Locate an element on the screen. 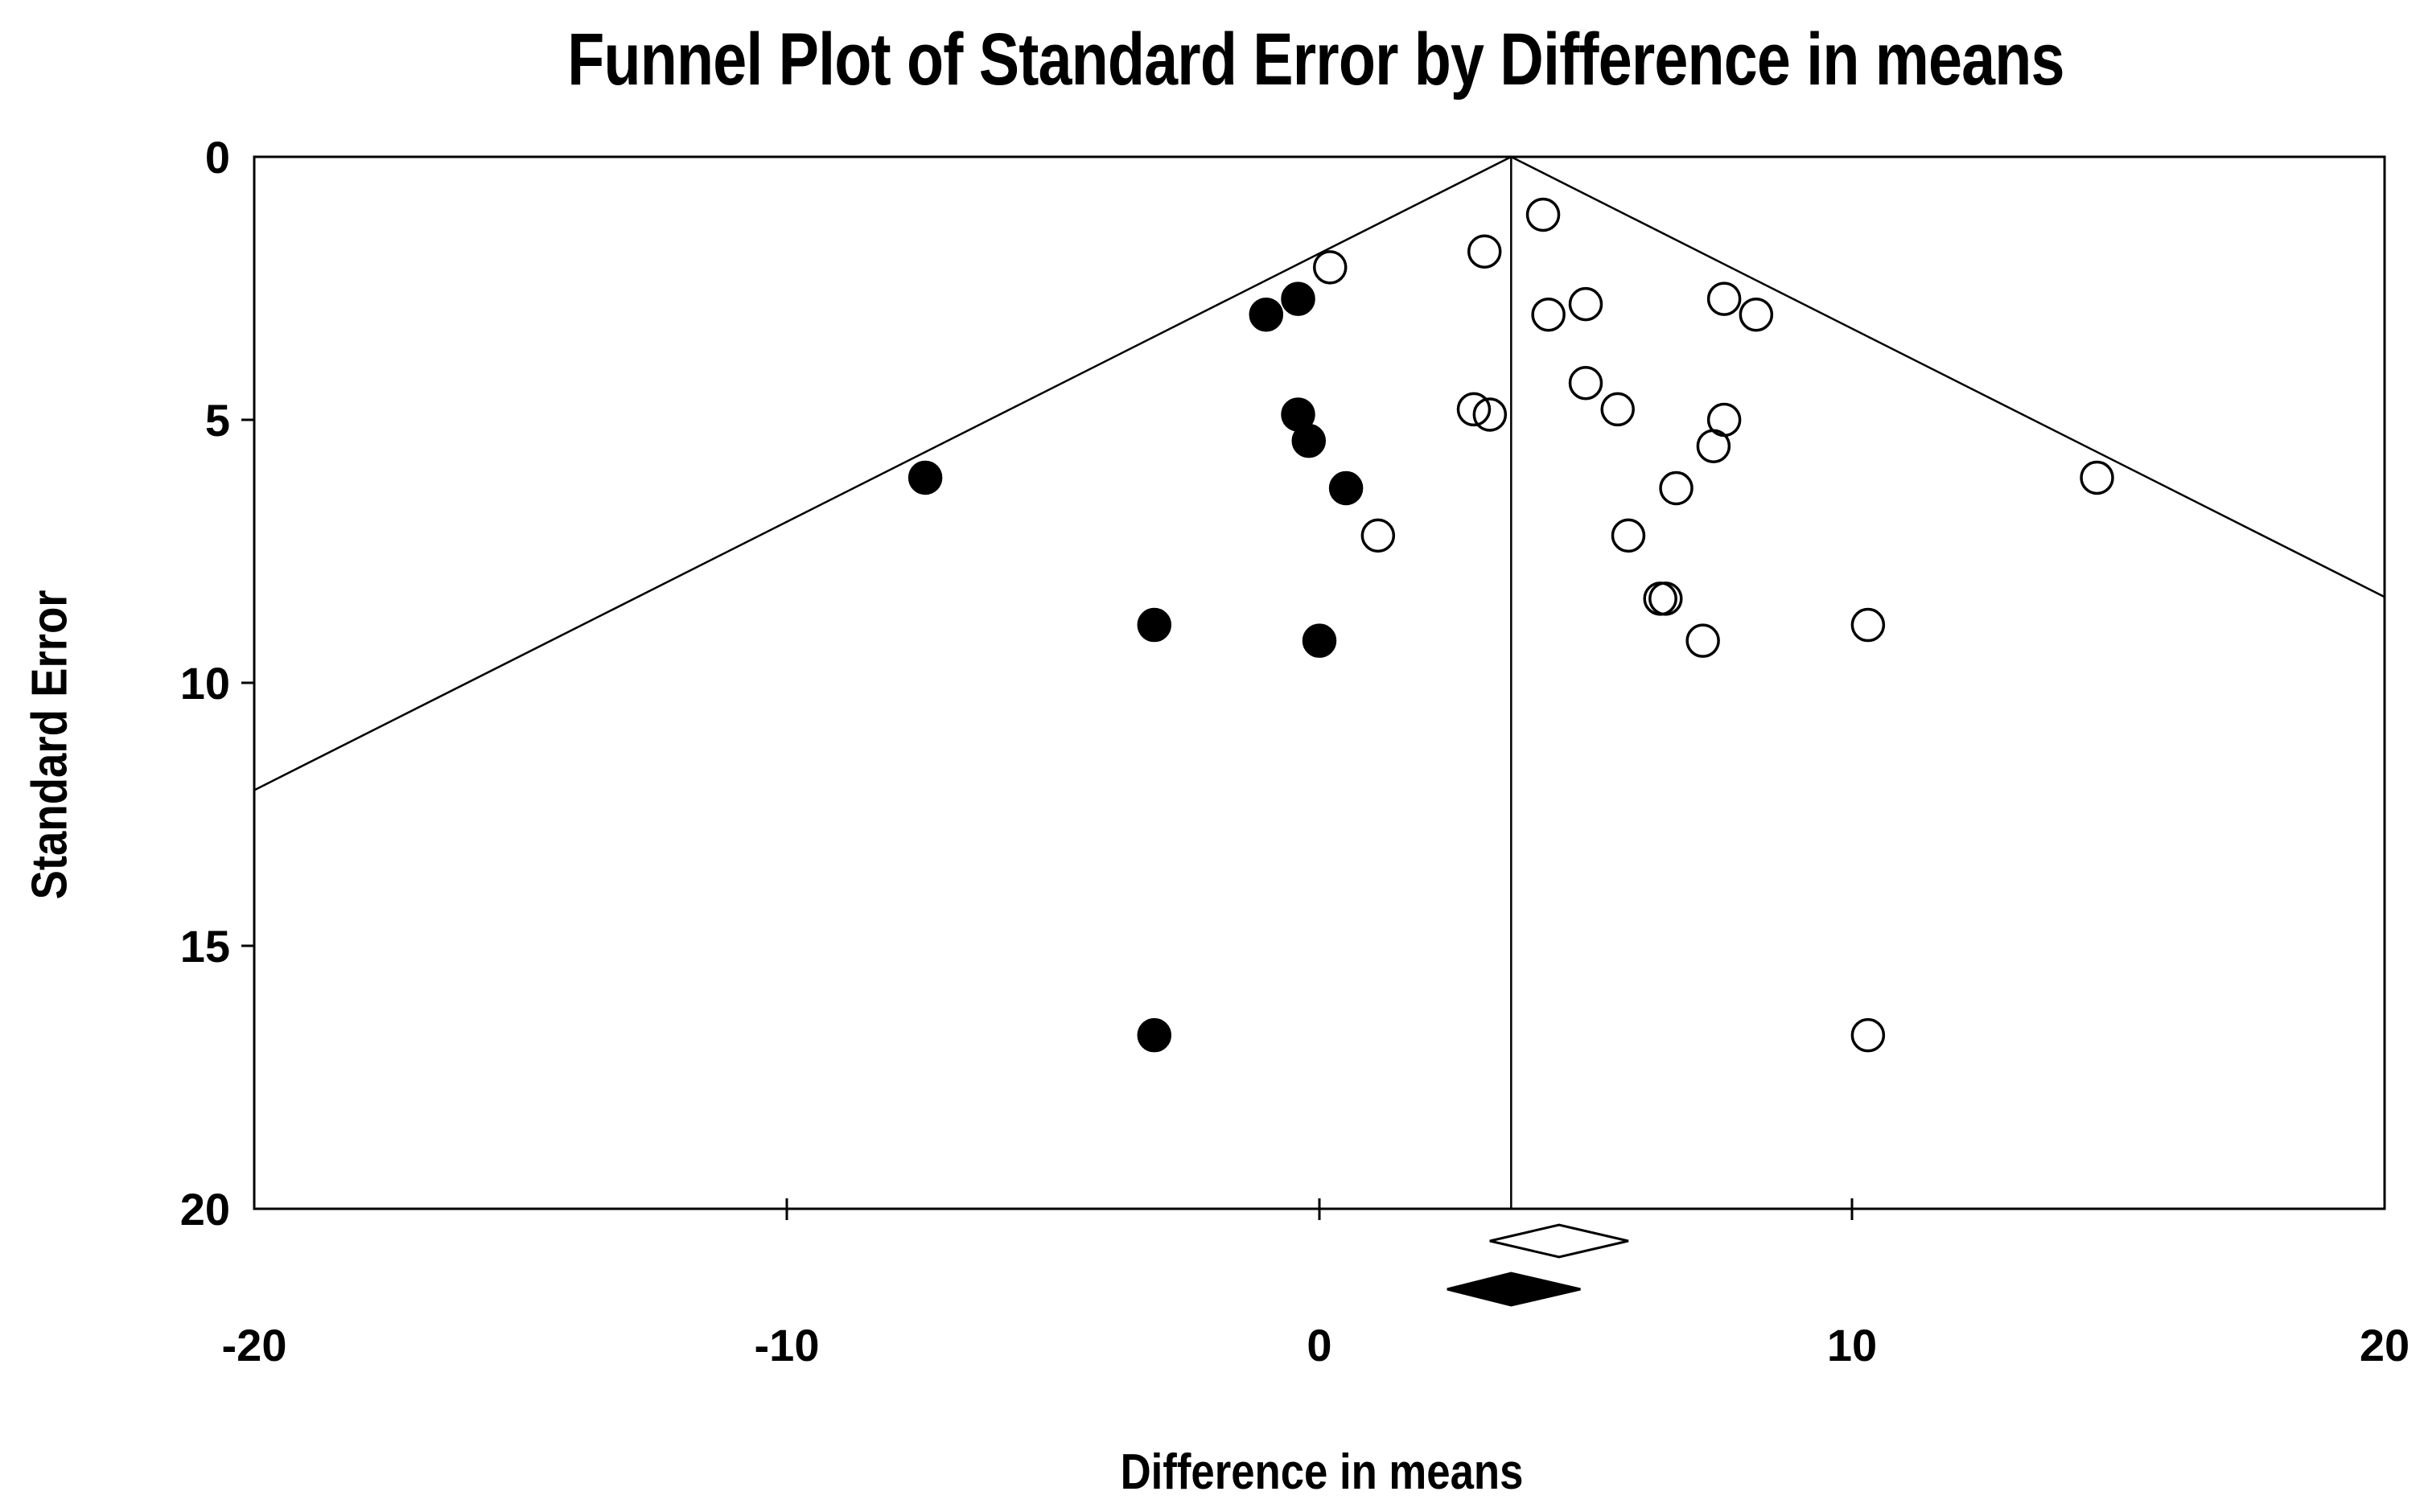  y-tick-label-20: 20 is located at coordinates (205, 1210).